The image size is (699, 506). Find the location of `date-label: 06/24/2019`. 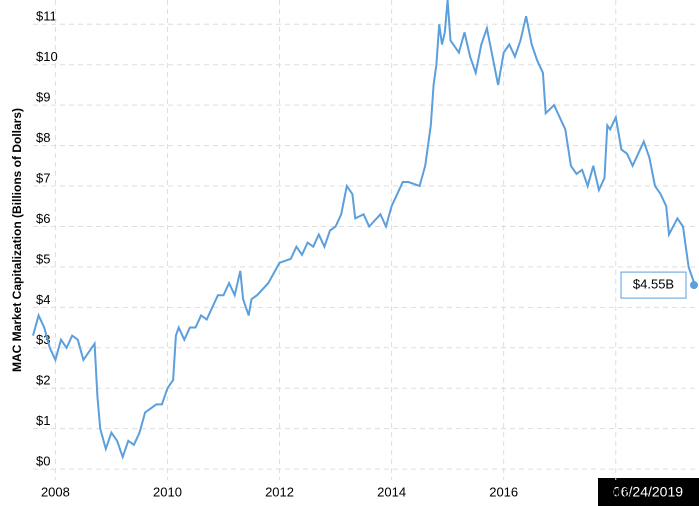

date-label: 06/24/2019 is located at coordinates (648, 492).